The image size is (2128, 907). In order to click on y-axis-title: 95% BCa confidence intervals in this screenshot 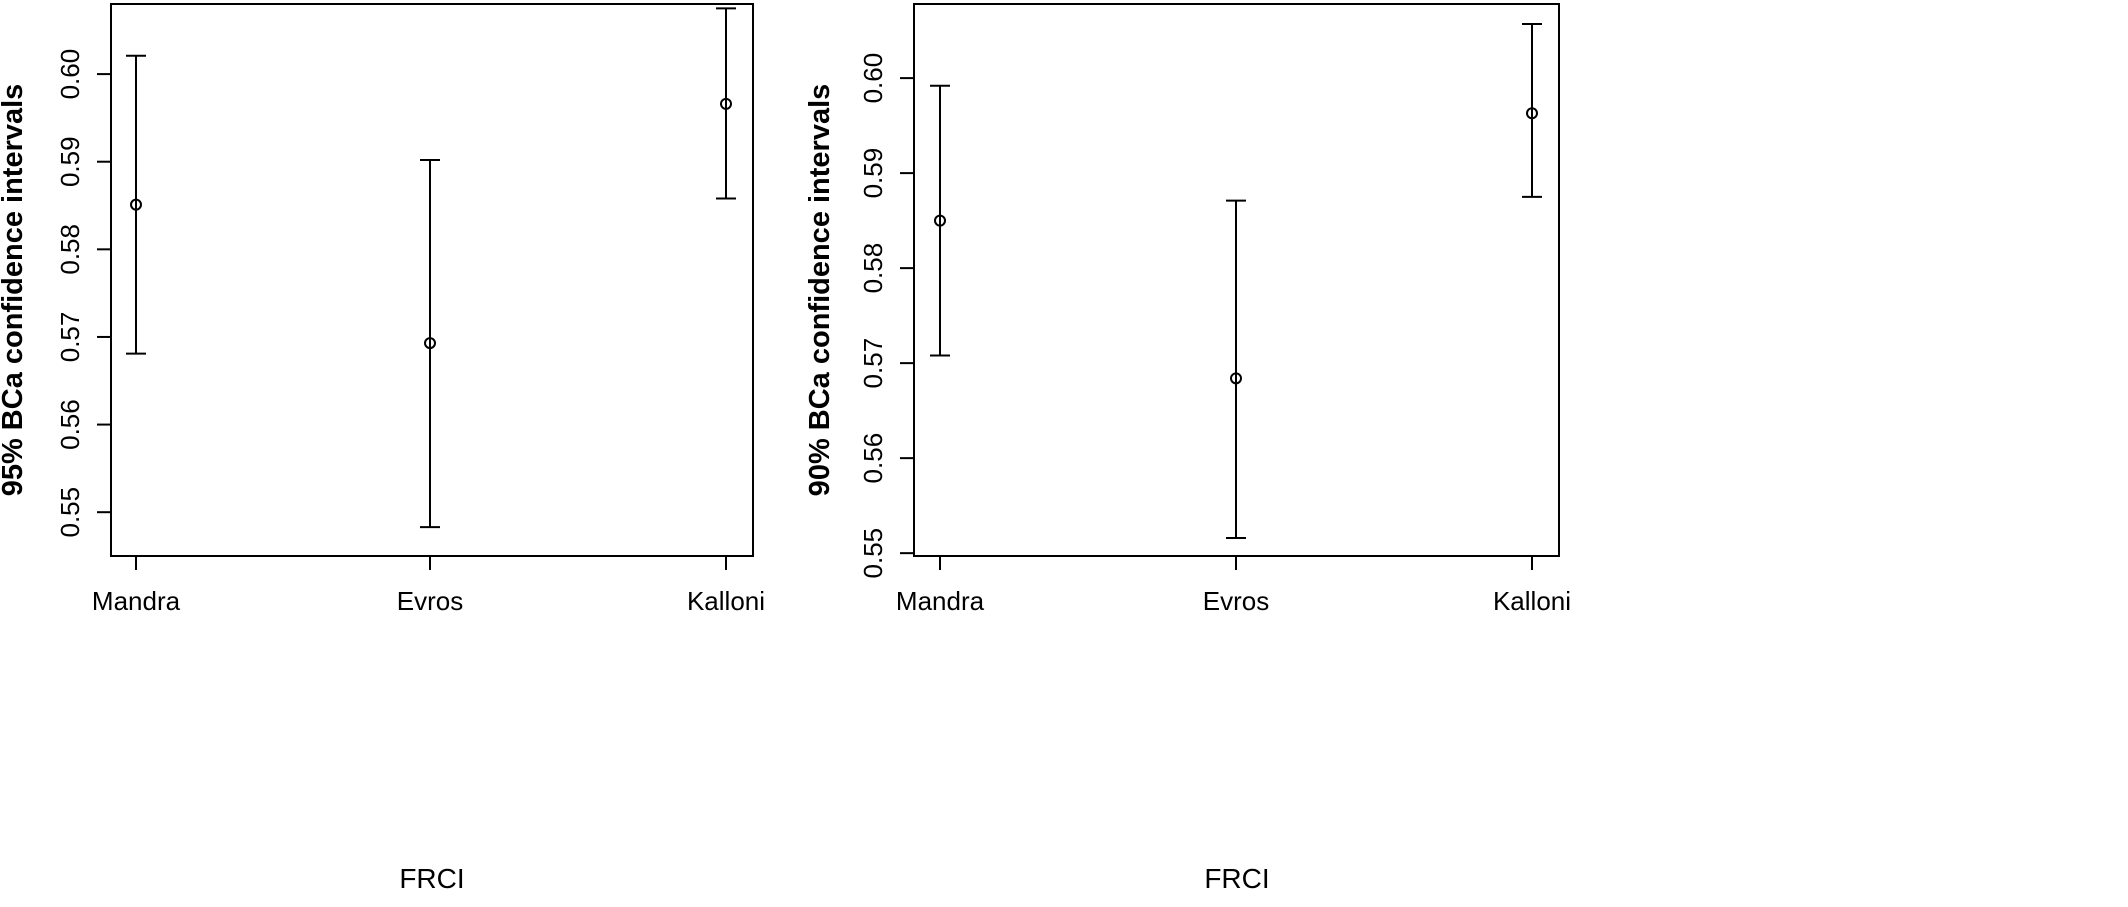, I will do `click(14, 290)`.